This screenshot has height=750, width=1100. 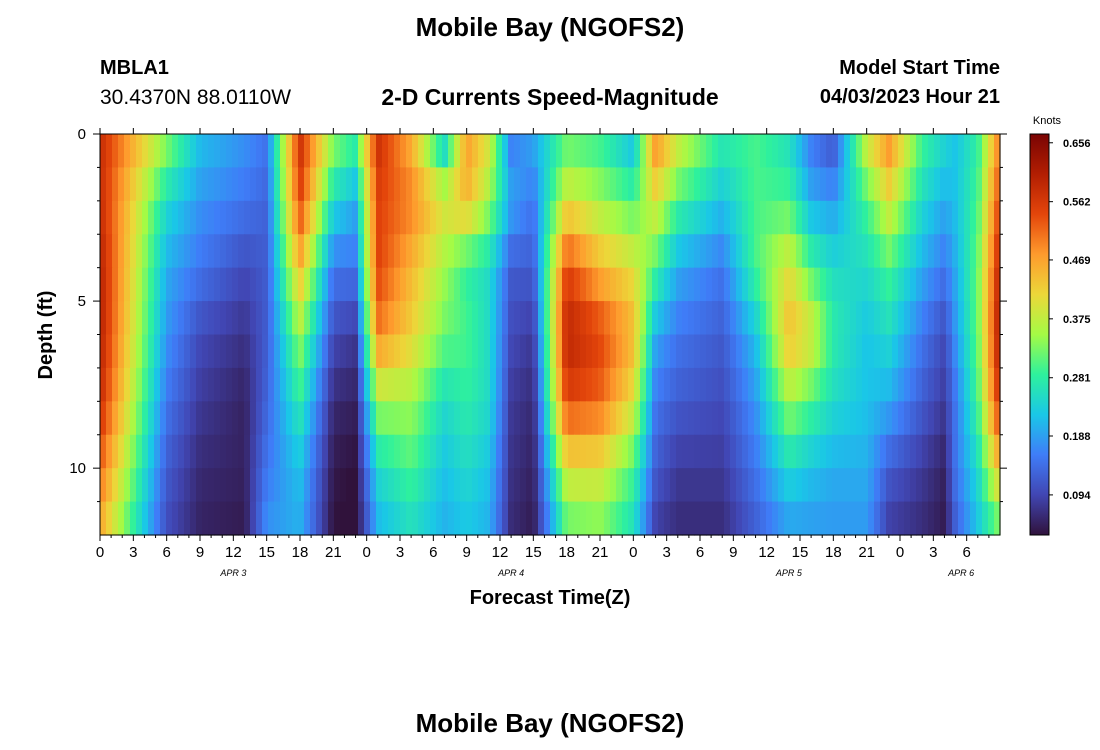 I want to click on x-tick-label: 0, so click(x=900, y=552).